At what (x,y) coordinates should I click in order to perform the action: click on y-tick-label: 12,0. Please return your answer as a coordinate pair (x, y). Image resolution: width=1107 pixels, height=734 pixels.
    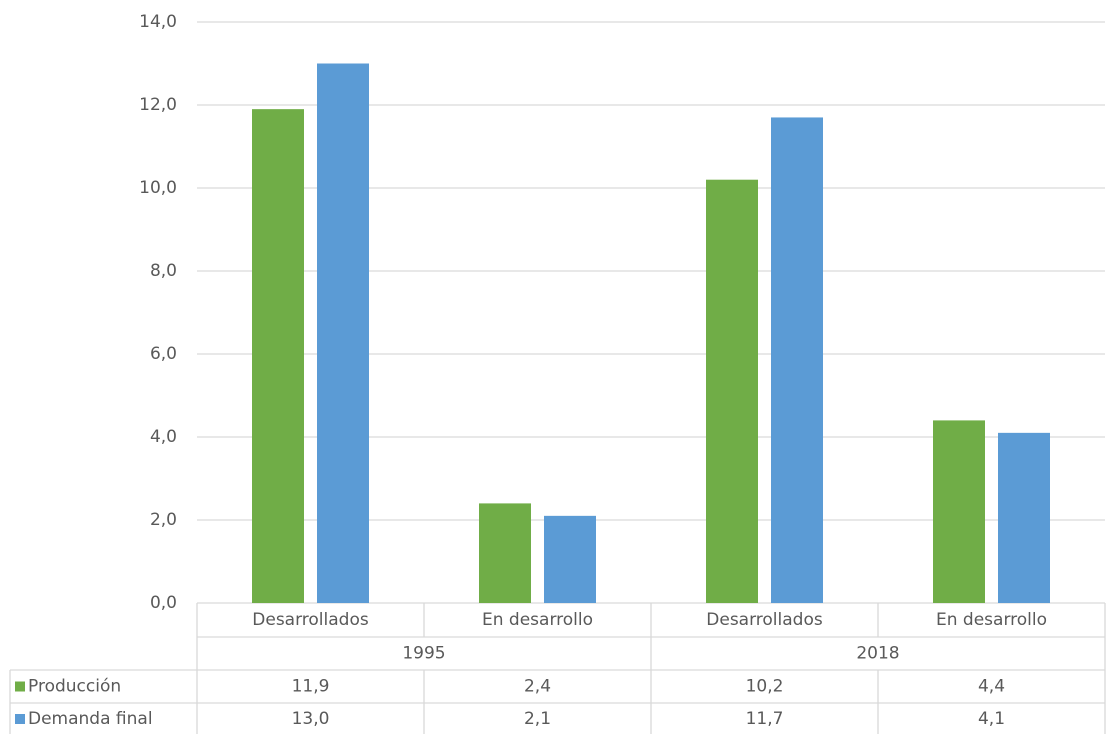
    Looking at the image, I should click on (158, 105).